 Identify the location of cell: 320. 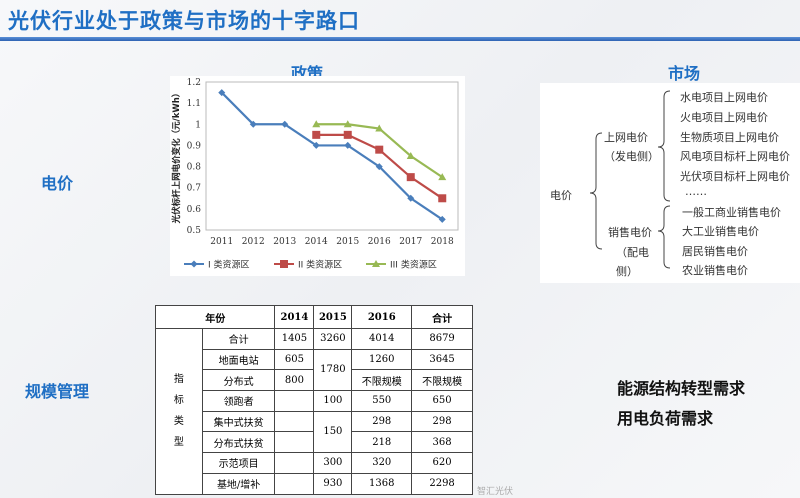
(382, 463).